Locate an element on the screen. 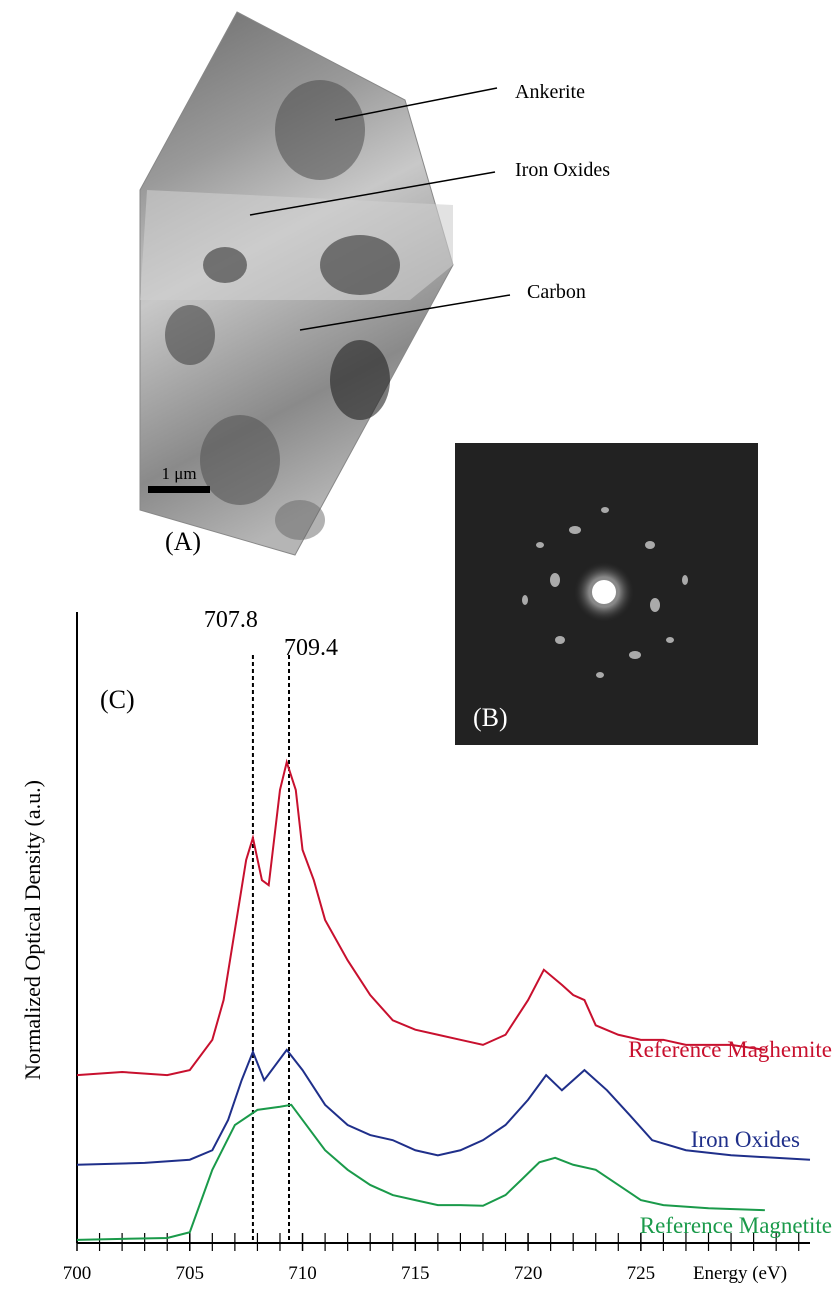 The image size is (836, 1293). y-axis-label: Normalized Optical Density (a.u.) is located at coordinates (32, 930).